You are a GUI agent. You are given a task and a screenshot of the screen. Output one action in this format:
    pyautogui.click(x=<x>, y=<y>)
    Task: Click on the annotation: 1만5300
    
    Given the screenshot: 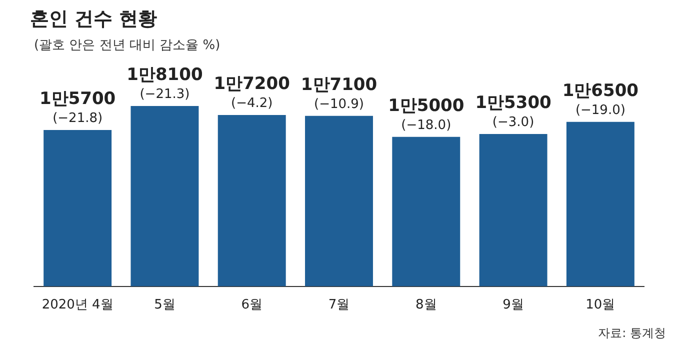 What is the action you would take?
    pyautogui.click(x=513, y=102)
    